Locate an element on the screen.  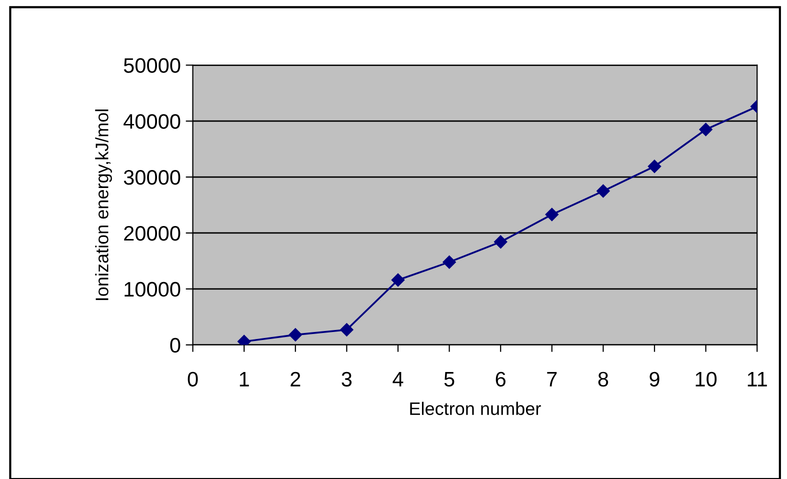
x-axis-title: Electron number is located at coordinates (475, 409).